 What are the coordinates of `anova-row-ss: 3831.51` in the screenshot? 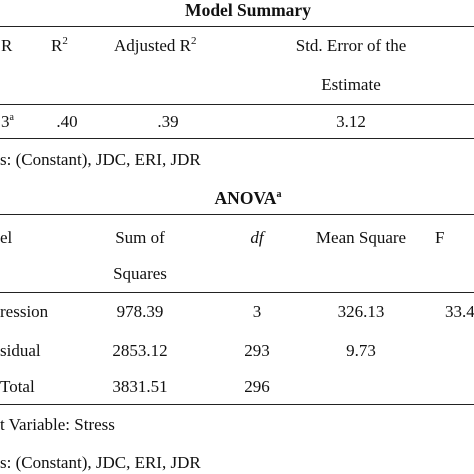 It's located at (140, 386).